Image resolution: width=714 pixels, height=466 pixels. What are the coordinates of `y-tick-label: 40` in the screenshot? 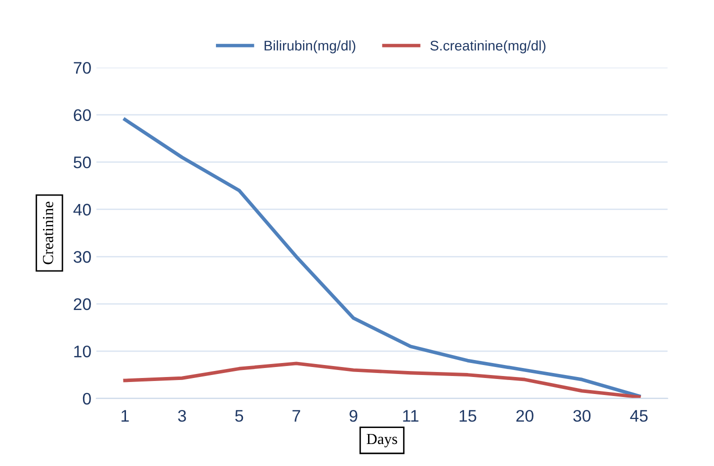 It's located at (82, 210).